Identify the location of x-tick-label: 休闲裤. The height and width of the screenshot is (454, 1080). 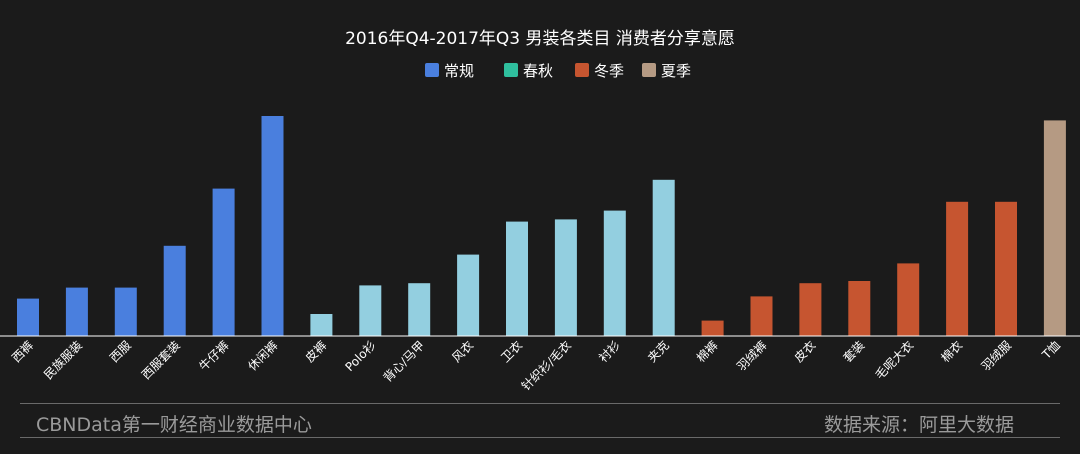
(262, 355).